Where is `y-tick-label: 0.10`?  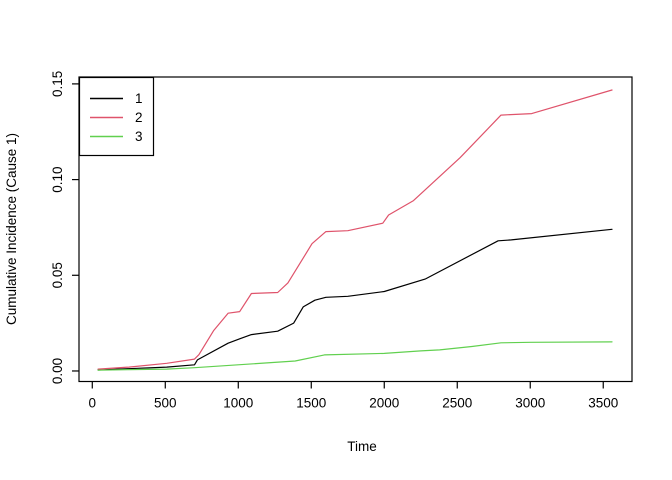 y-tick-label: 0.10 is located at coordinates (57, 179).